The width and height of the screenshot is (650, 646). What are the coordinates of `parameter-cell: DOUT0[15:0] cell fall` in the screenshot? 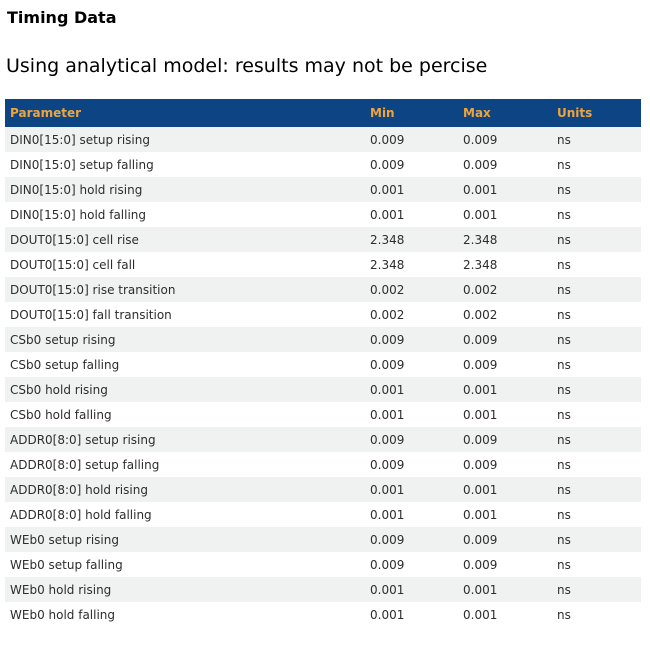 It's located at (73, 264).